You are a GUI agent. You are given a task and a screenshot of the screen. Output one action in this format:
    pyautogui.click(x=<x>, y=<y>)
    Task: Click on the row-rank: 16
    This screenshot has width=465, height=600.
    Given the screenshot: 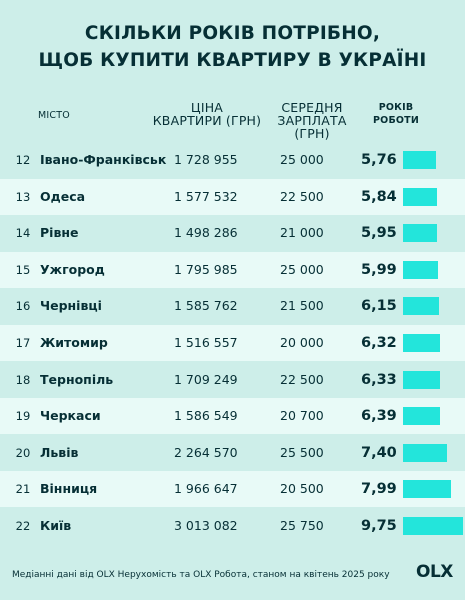 What is the action you would take?
    pyautogui.click(x=23, y=306)
    